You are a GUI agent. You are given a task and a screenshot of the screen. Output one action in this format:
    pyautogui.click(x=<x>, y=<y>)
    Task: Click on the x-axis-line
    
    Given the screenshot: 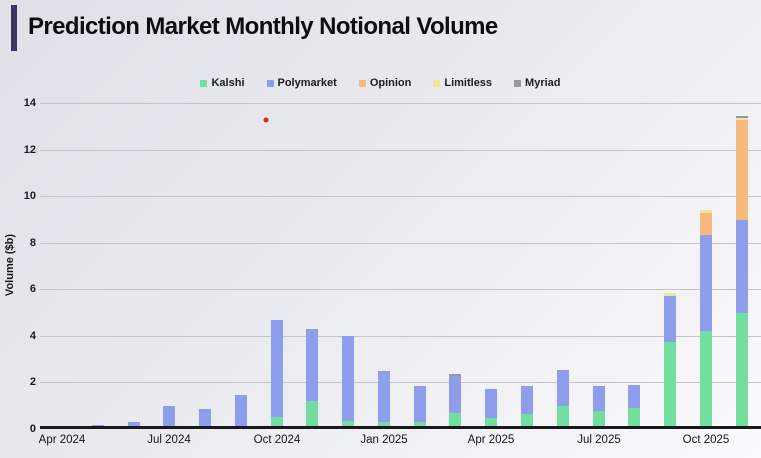 What is the action you would take?
    pyautogui.click(x=400, y=427)
    